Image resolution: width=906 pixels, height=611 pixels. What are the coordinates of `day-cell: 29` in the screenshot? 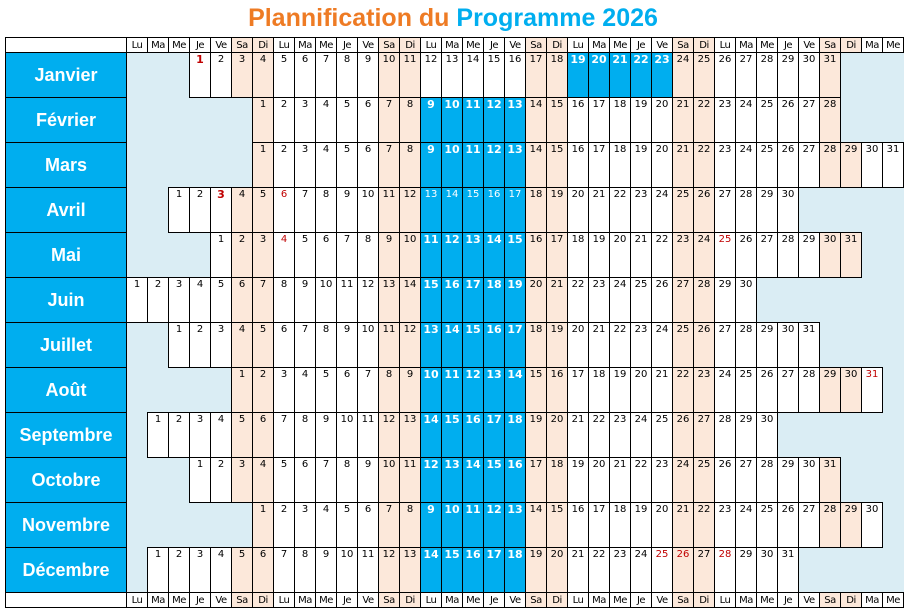 It's located at (809, 255).